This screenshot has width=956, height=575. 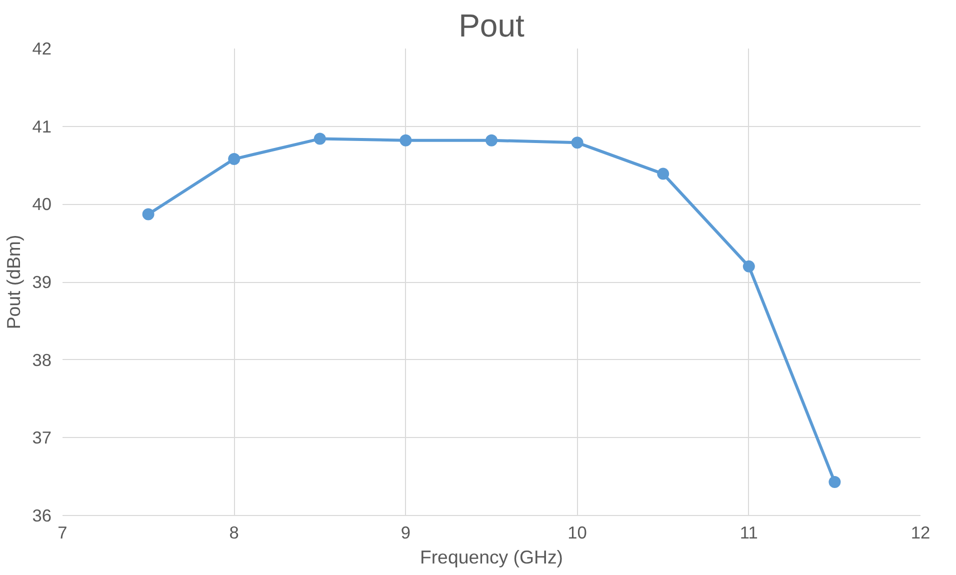 I want to click on x-tick-label: 12, so click(x=920, y=532).